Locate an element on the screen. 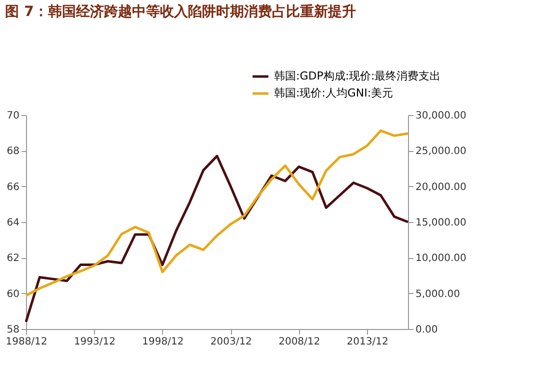  y-tick-label: 58 is located at coordinates (13, 330).